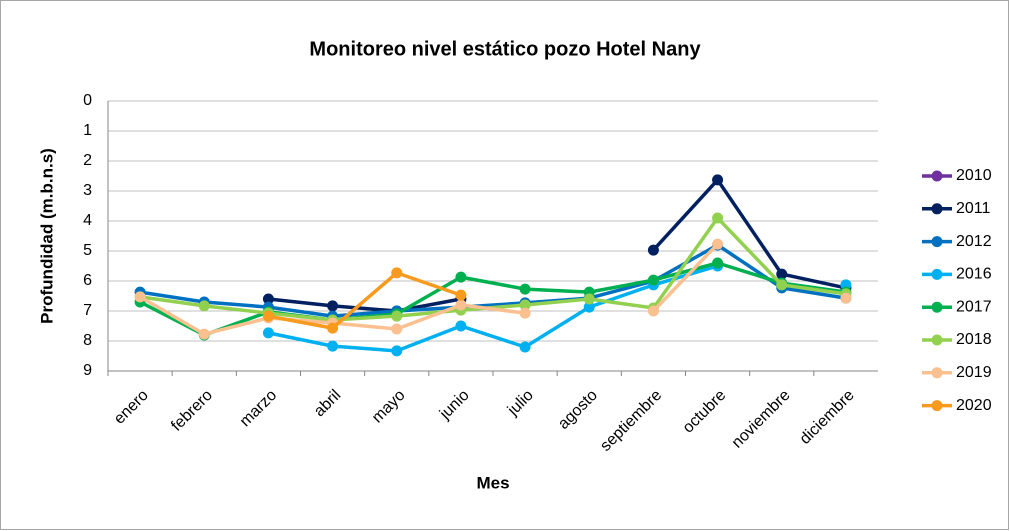  I want to click on y-tick-label: 6, so click(87, 280).